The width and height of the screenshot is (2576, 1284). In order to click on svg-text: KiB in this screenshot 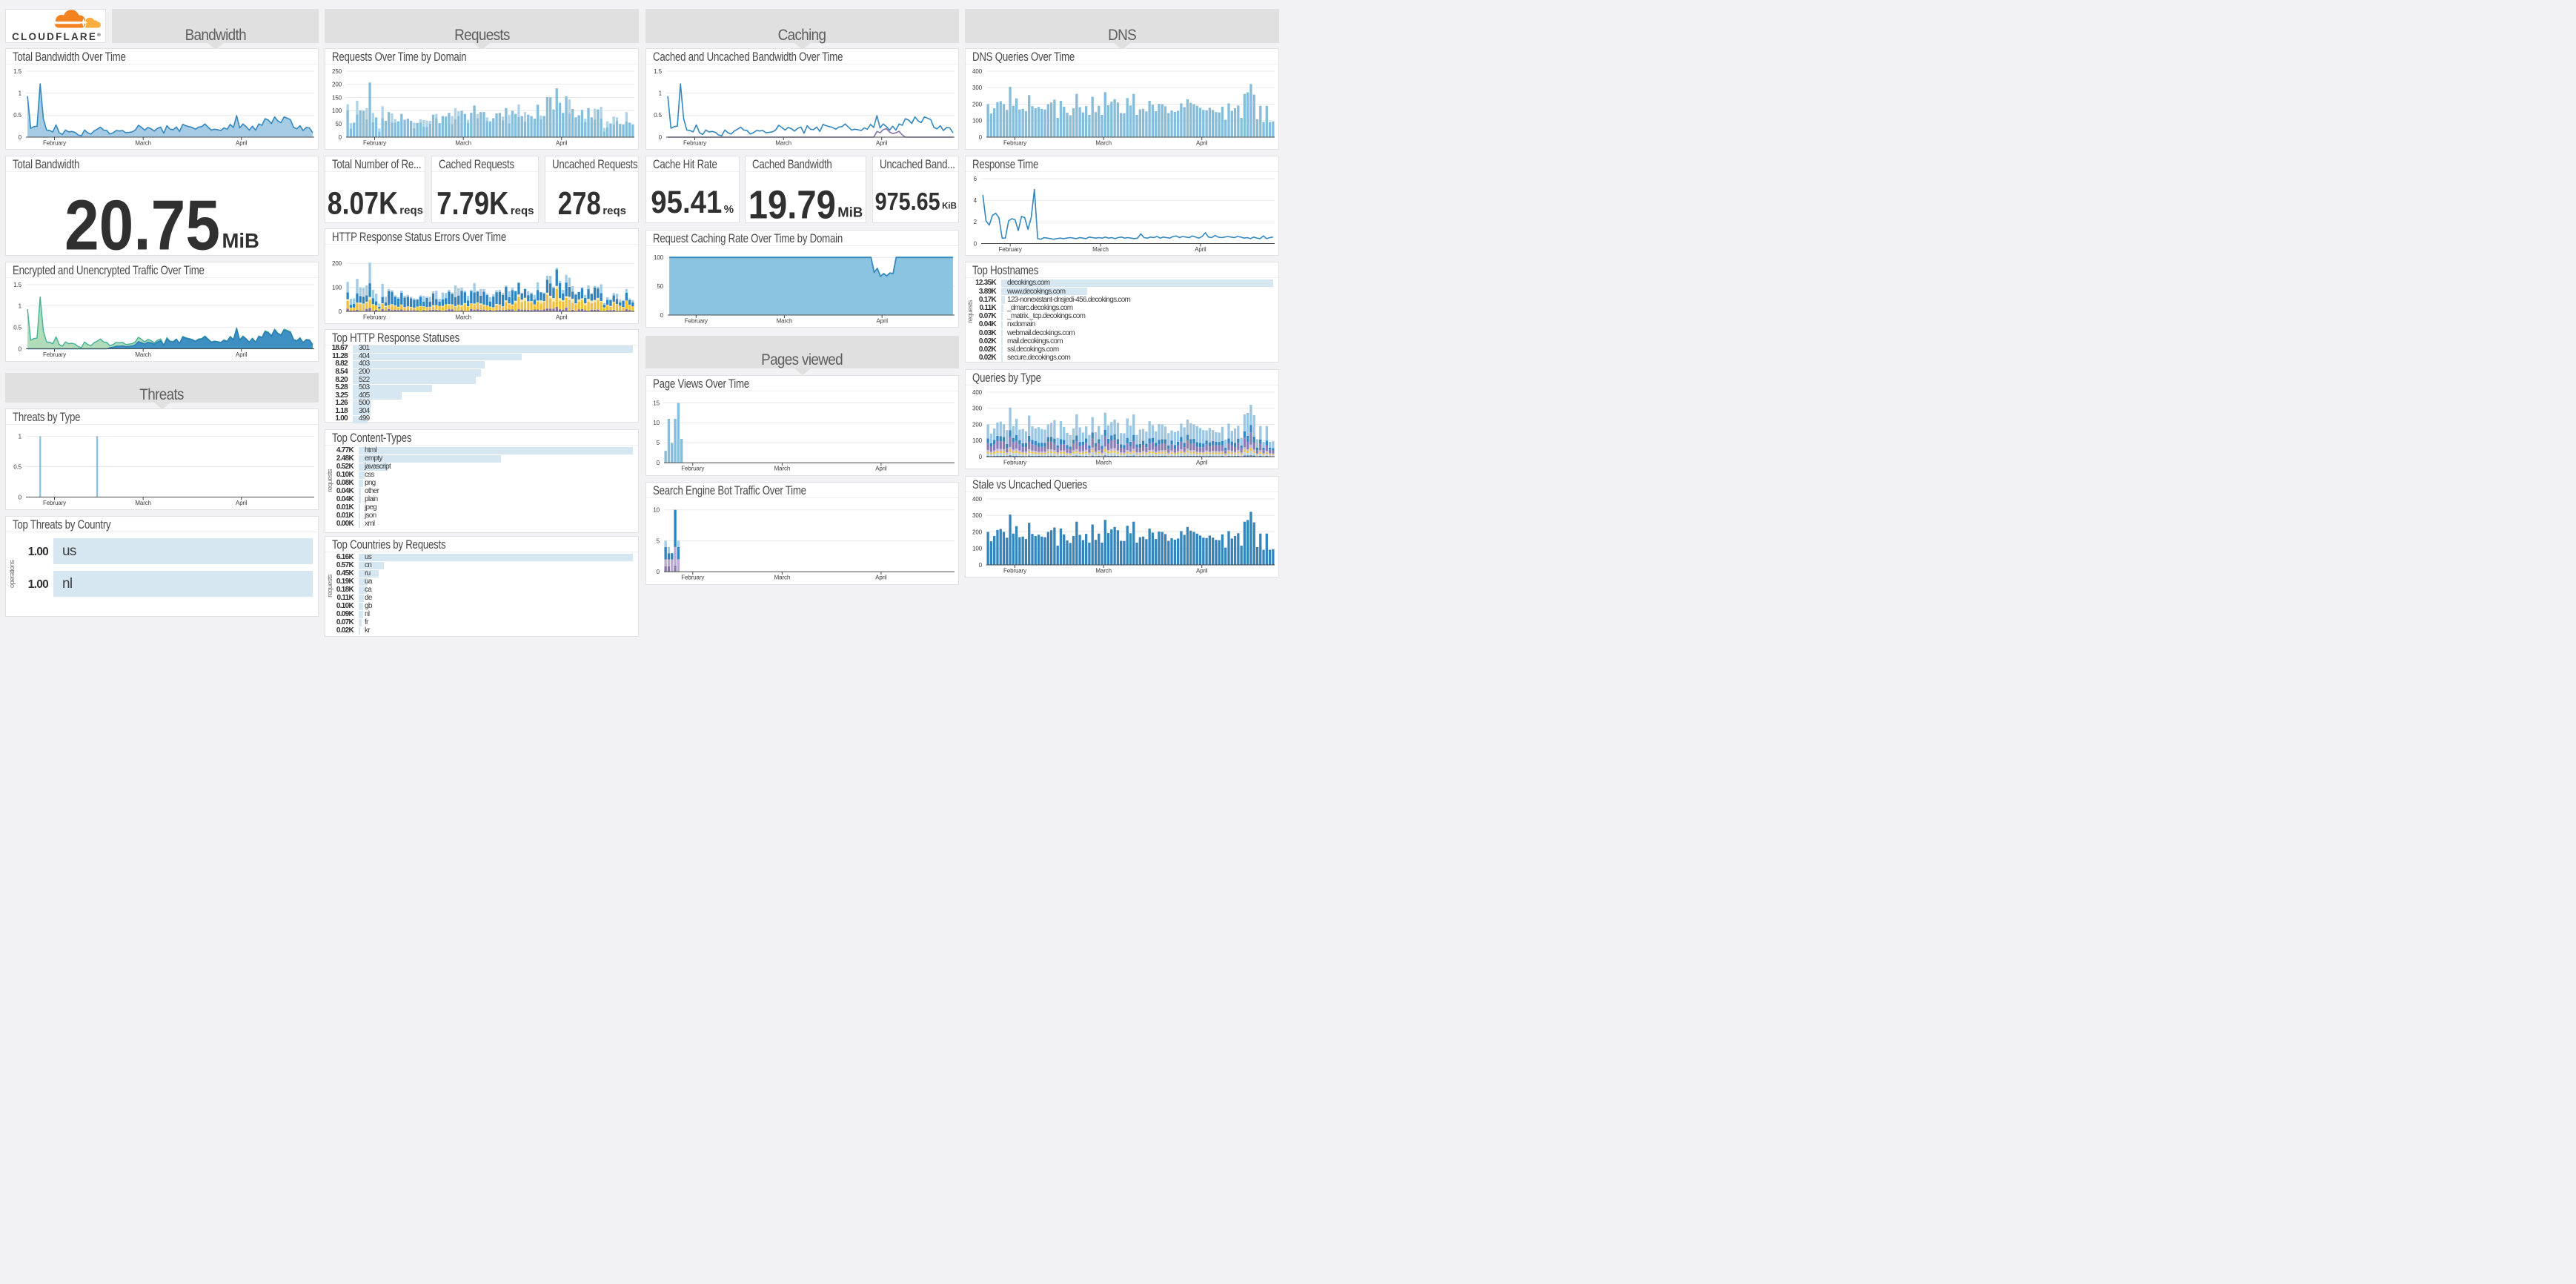, I will do `click(949, 206)`.